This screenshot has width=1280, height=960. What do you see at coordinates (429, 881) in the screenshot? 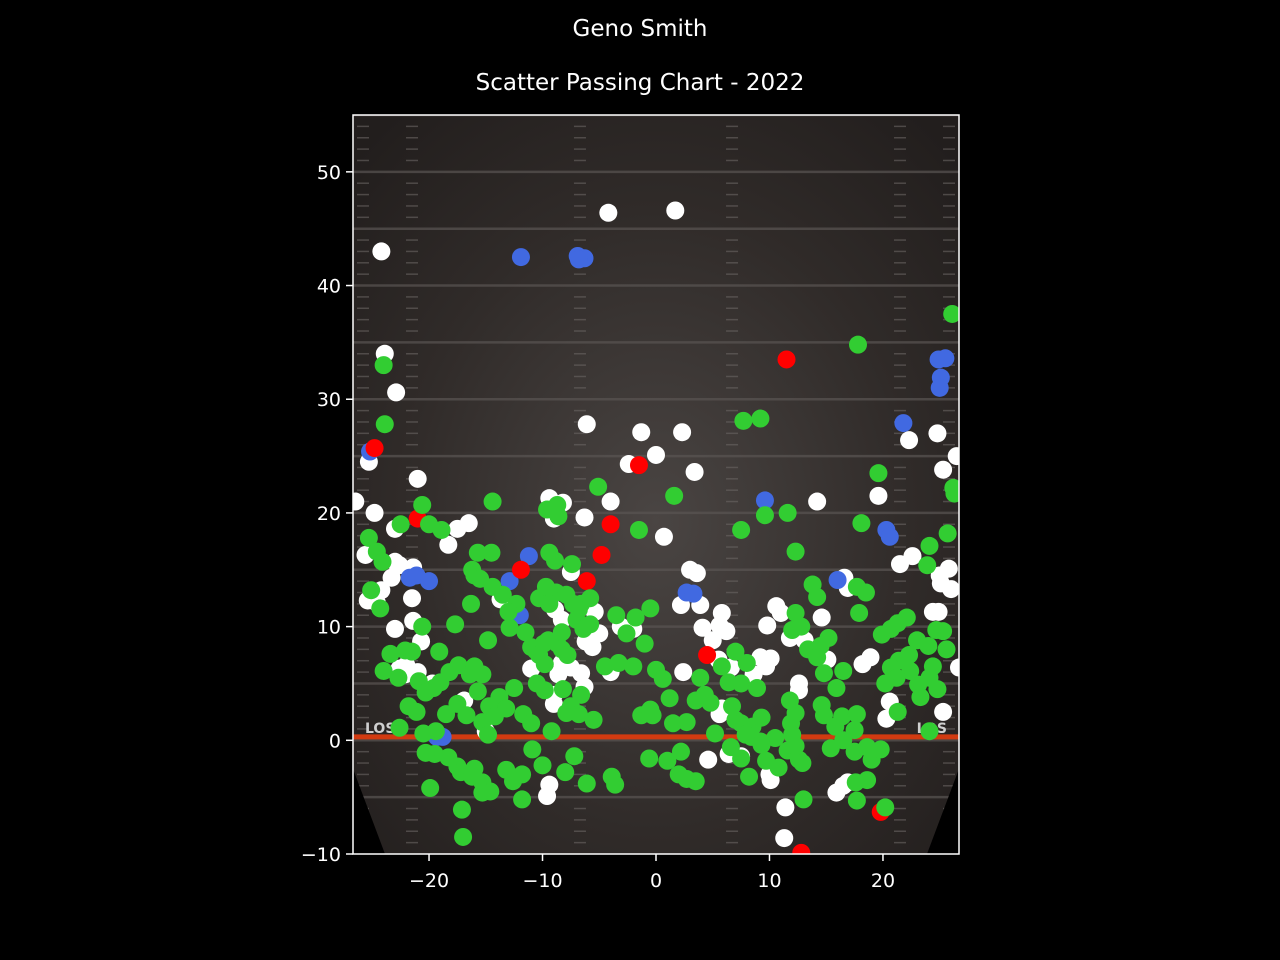
I see `x-tick-label: −20` at bounding box center [429, 881].